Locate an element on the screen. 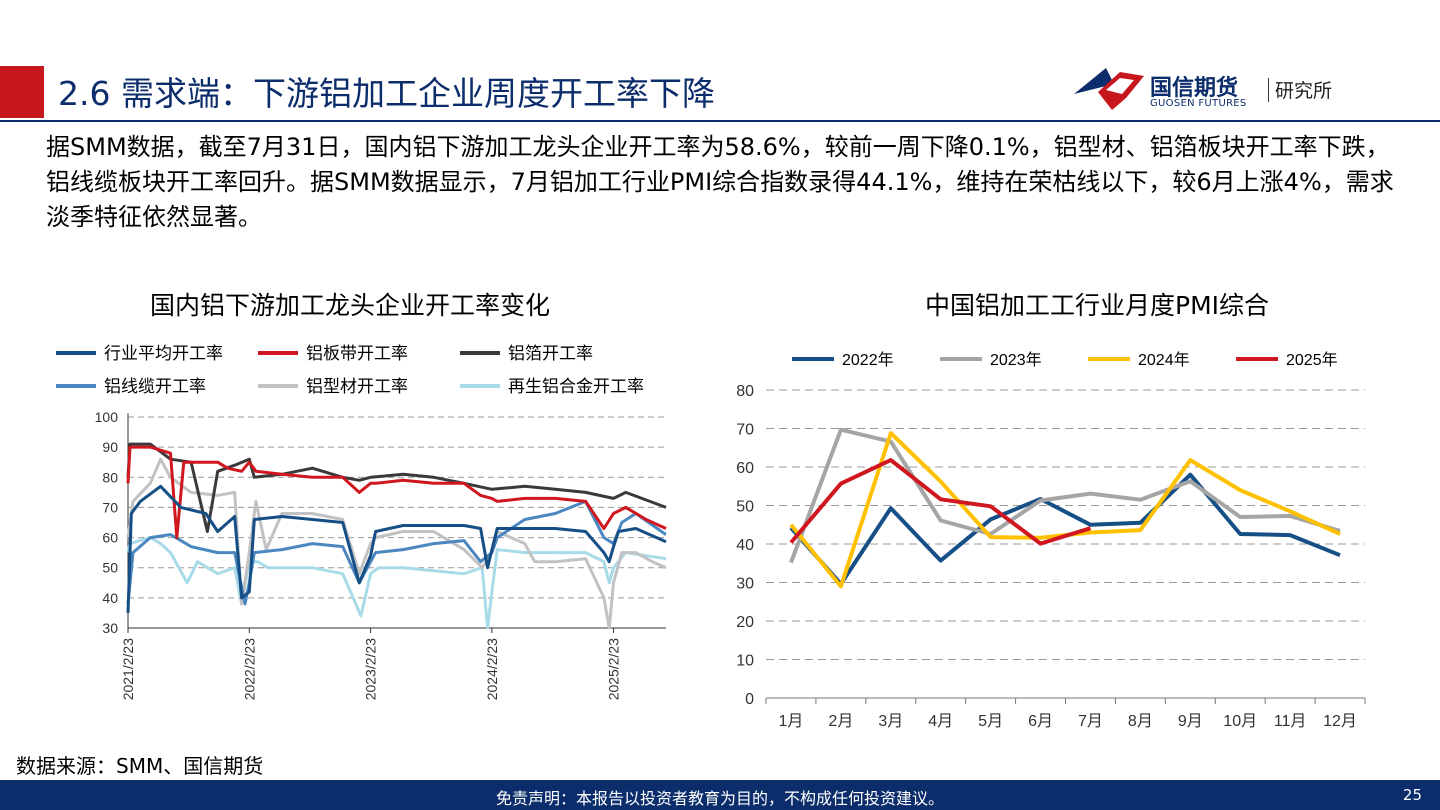 Image resolution: width=1440 pixels, height=810 pixels. disclaimer-text: 免责声明：本报告以投资者教育为目的，不构成任何投资建议。 is located at coordinates (719, 798).